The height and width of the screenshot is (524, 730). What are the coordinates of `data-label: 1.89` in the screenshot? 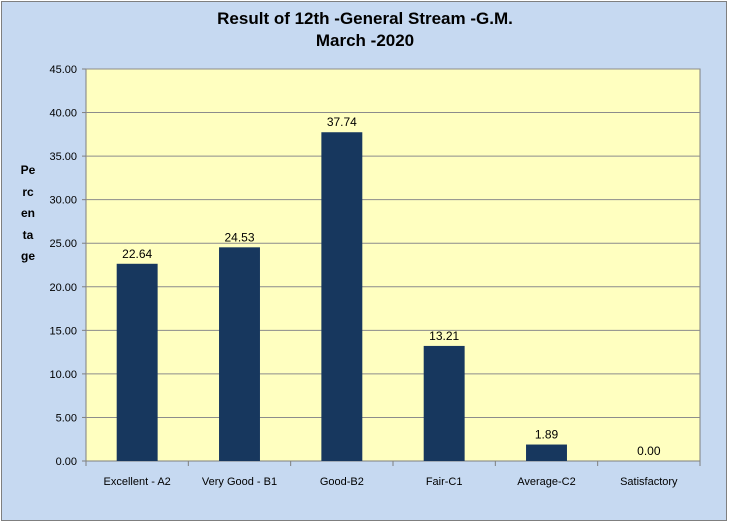 It's located at (547, 435).